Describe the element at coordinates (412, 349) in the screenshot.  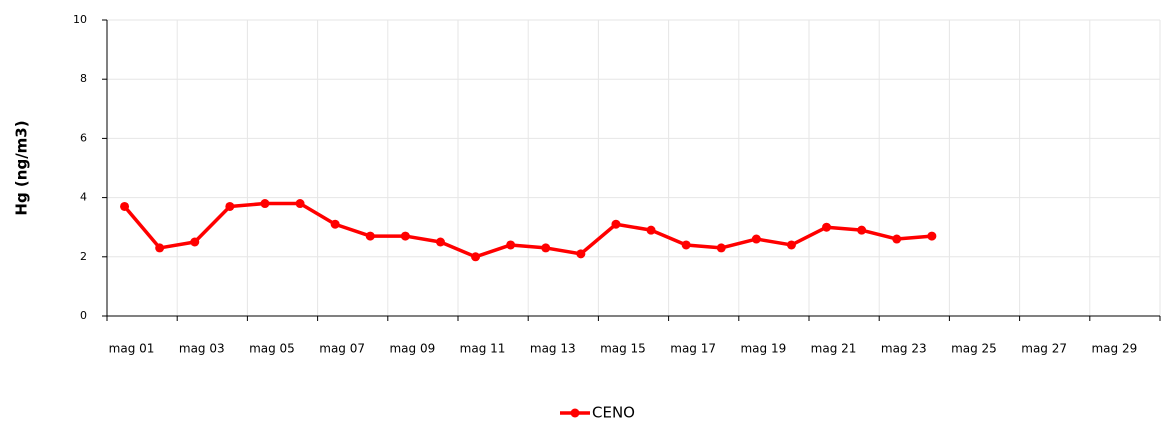
I see `x-tick-label: mag 09` at that location.